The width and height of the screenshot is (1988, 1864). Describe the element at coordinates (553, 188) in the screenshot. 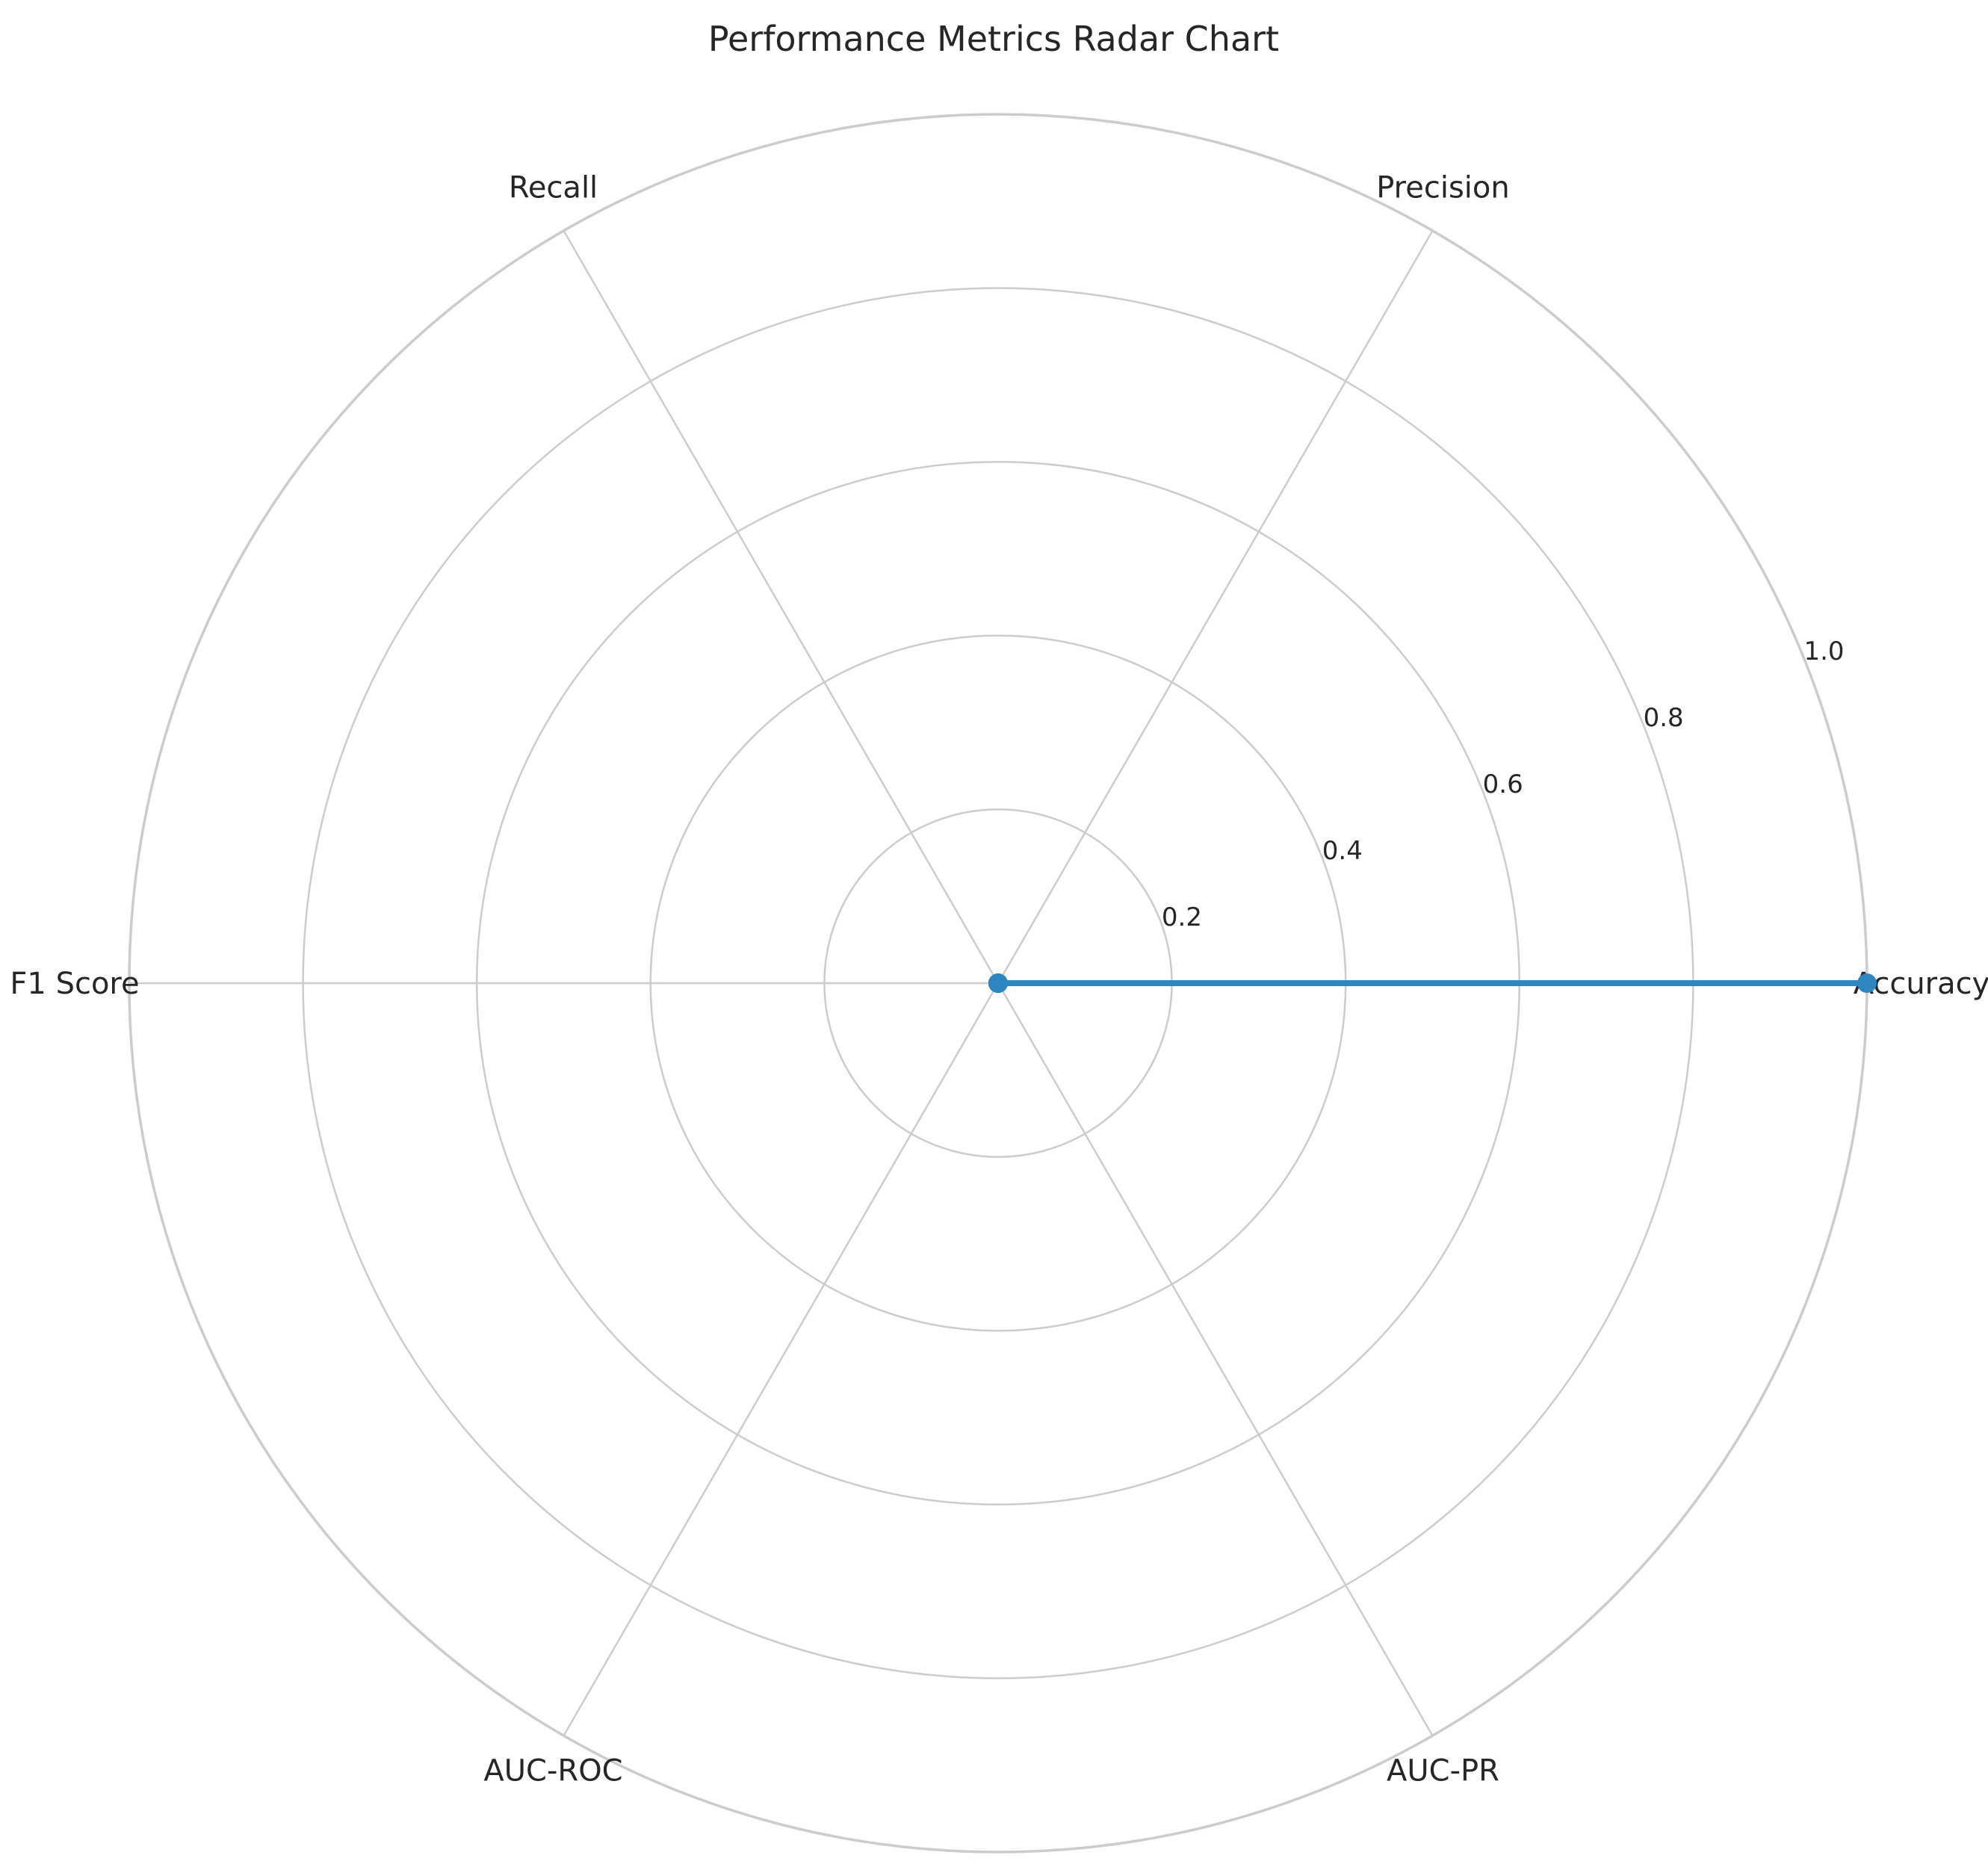

I see `category-label-recall: Recall` at that location.